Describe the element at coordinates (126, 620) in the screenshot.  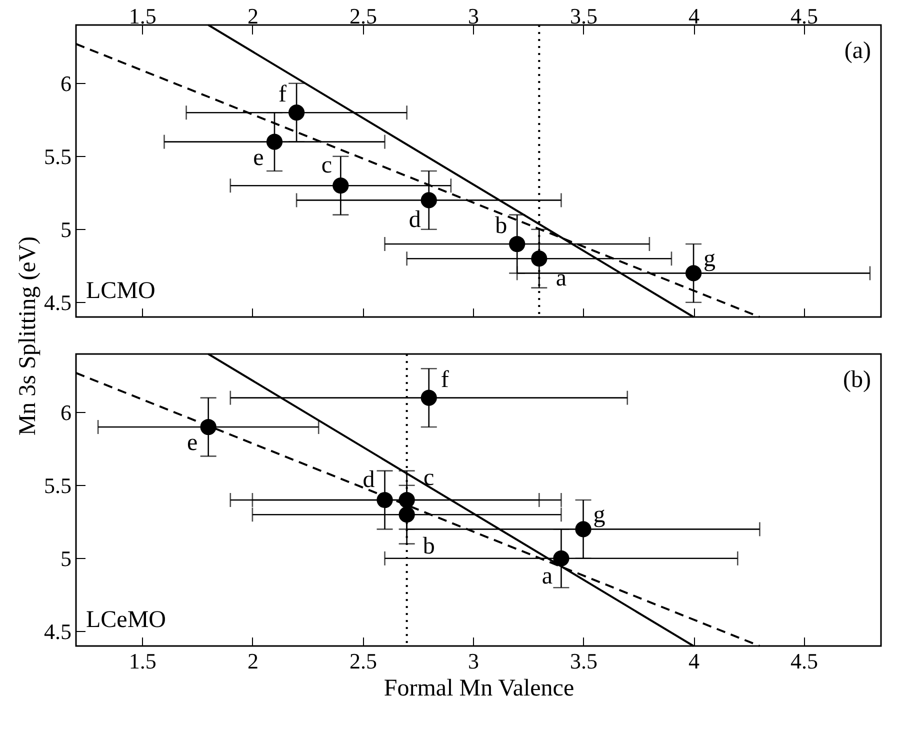
I see `annotation: LCeMO` at that location.